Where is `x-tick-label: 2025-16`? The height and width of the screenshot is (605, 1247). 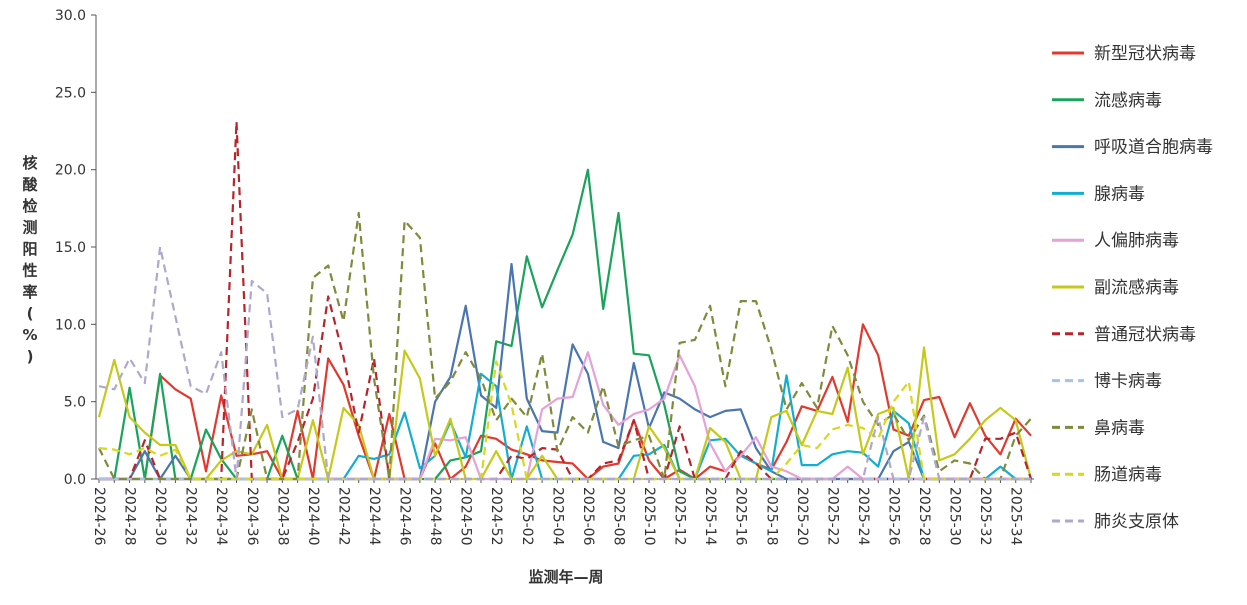
x-tick-label: 2025-16 is located at coordinates (741, 516).